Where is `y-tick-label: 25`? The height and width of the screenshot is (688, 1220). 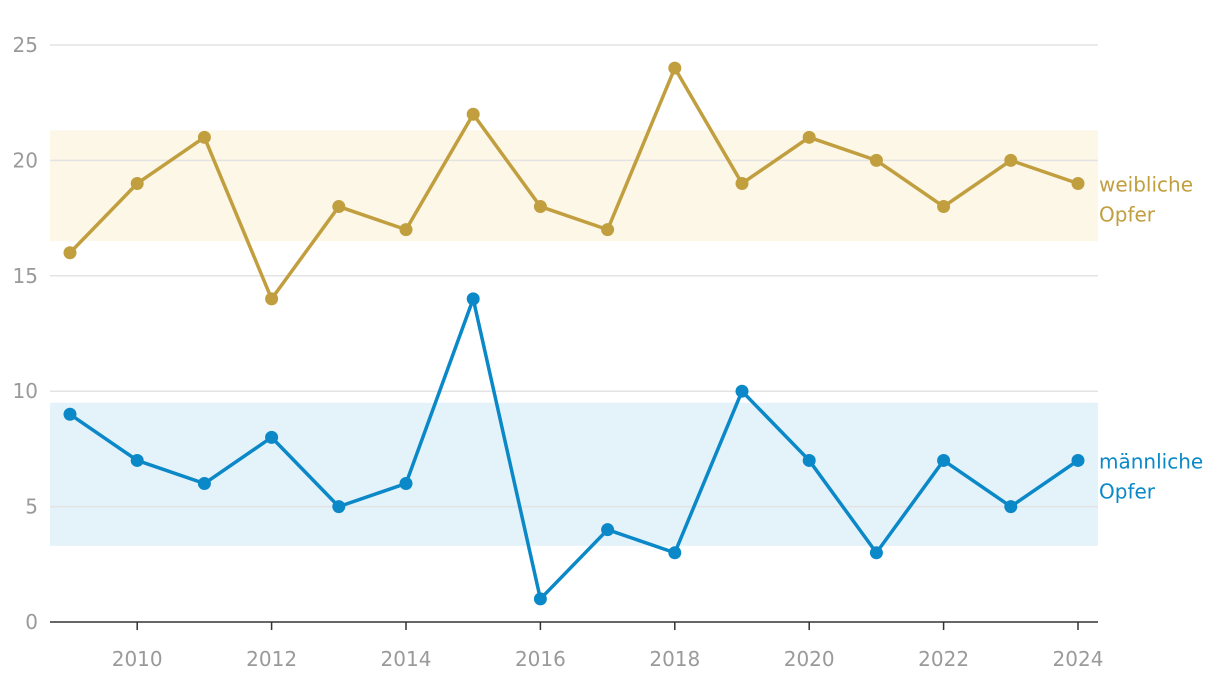 y-tick-label: 25 is located at coordinates (25, 45).